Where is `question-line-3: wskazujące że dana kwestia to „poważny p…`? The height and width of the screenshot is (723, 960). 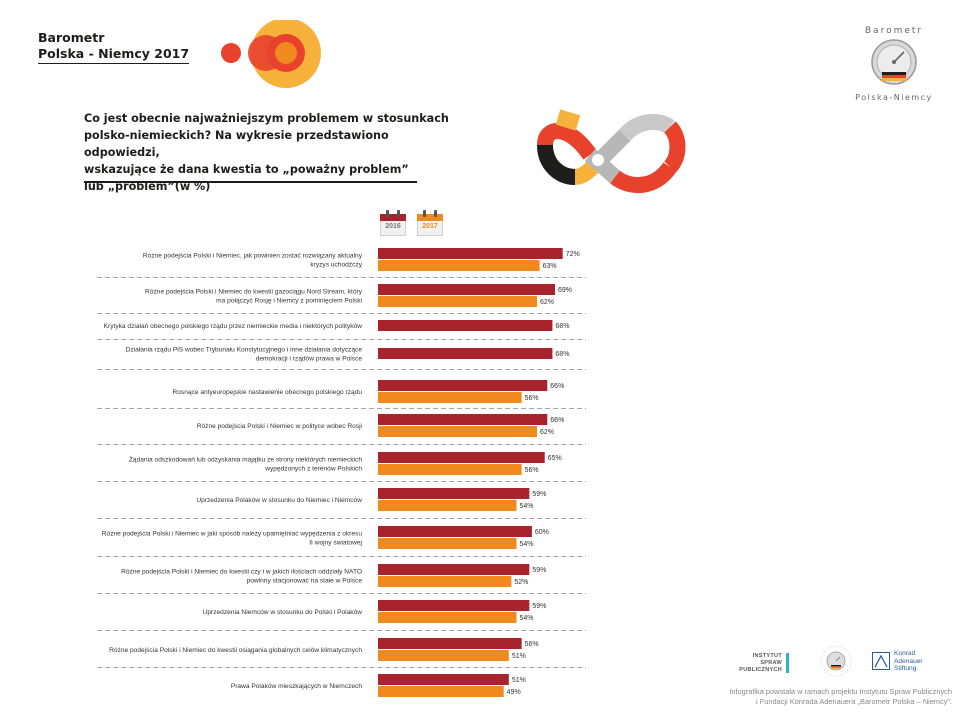 question-line-3: wskazujące że dana kwestia to „poważny p… is located at coordinates (246, 169).